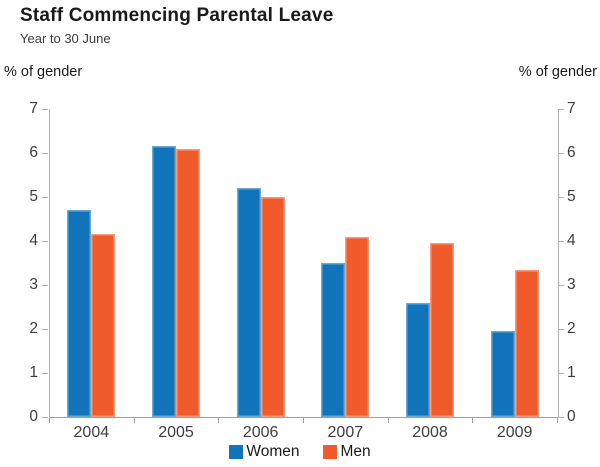 This screenshot has width=600, height=467. I want to click on y-axis-label-right: 4, so click(571, 240).